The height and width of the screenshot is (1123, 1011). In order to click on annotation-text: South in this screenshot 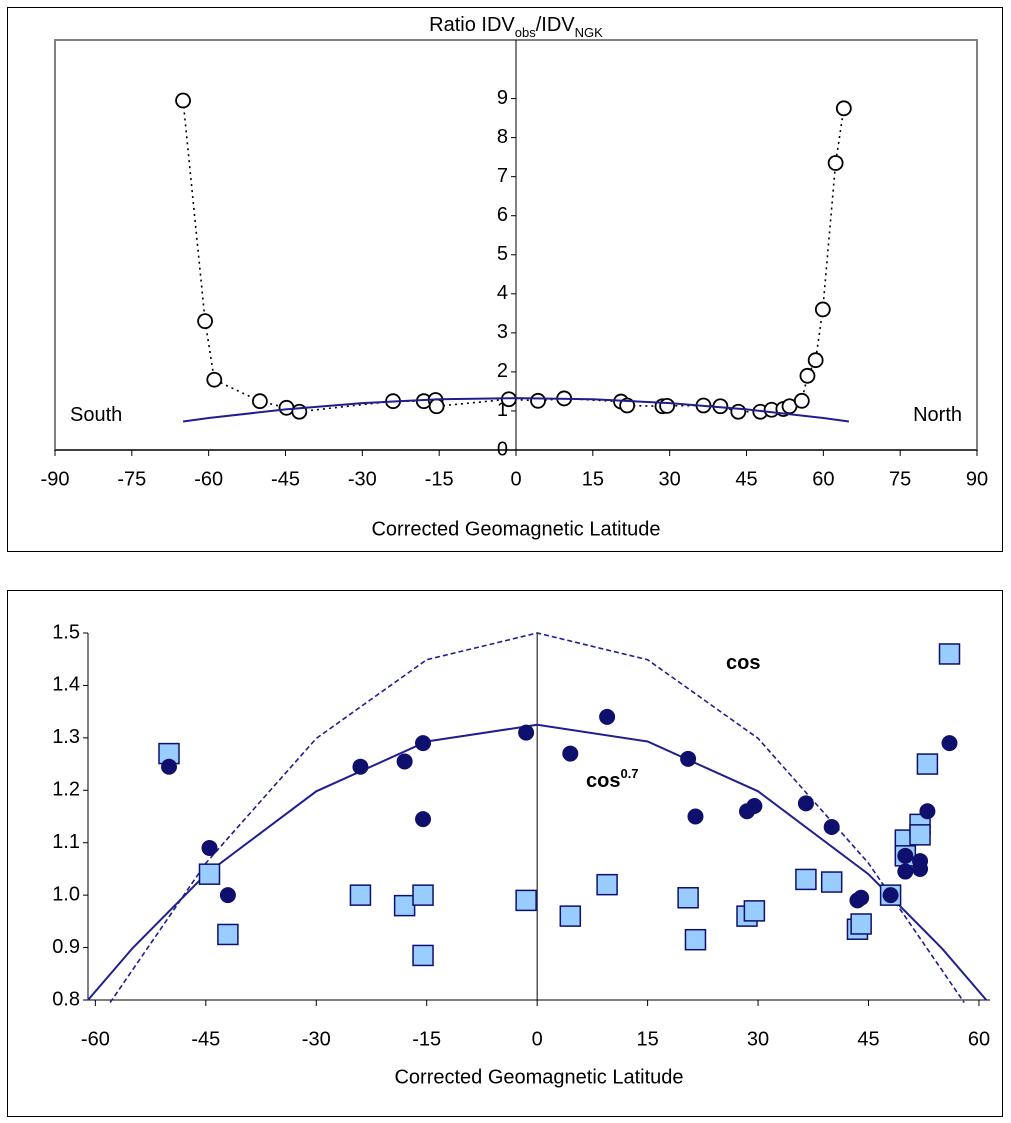, I will do `click(96, 415)`.